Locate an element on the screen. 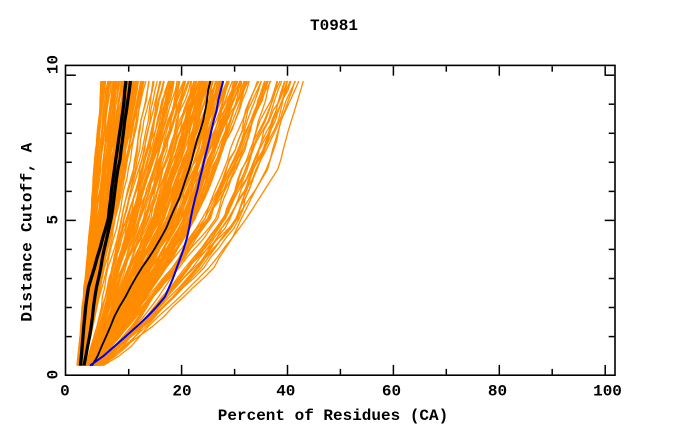 This screenshot has width=680, height=445. svg-text: 40 is located at coordinates (285, 391).